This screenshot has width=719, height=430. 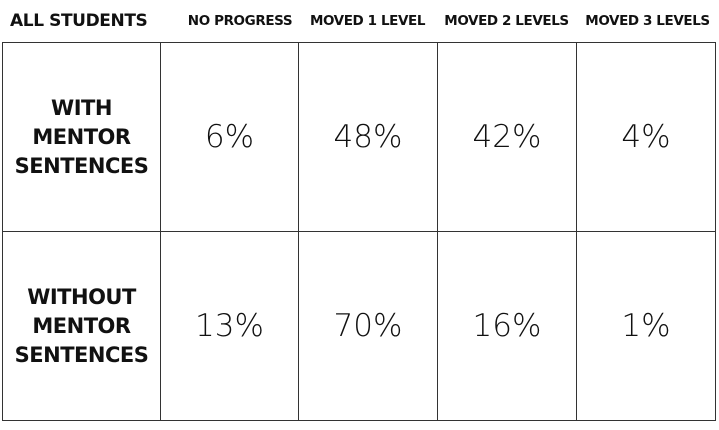 I want to click on cell: 13%, so click(x=229, y=326).